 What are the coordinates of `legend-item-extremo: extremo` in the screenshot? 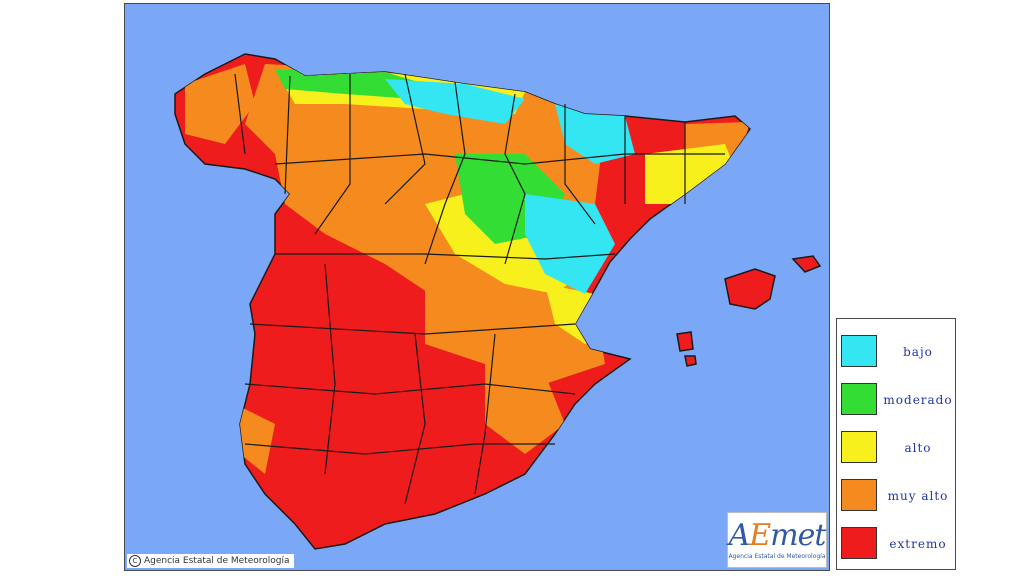 It's located at (896, 545).